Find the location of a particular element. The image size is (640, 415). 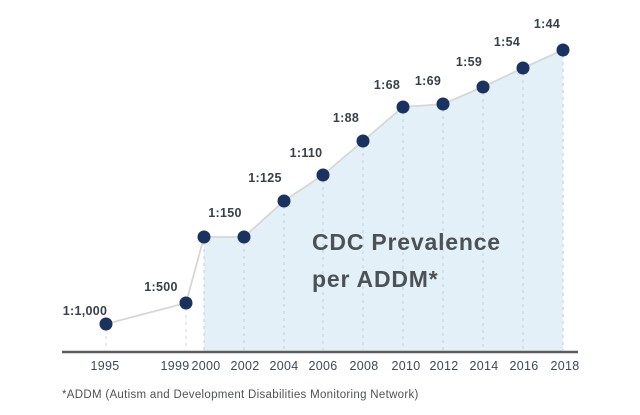

data-label-2008: 1:88 is located at coordinates (346, 118).